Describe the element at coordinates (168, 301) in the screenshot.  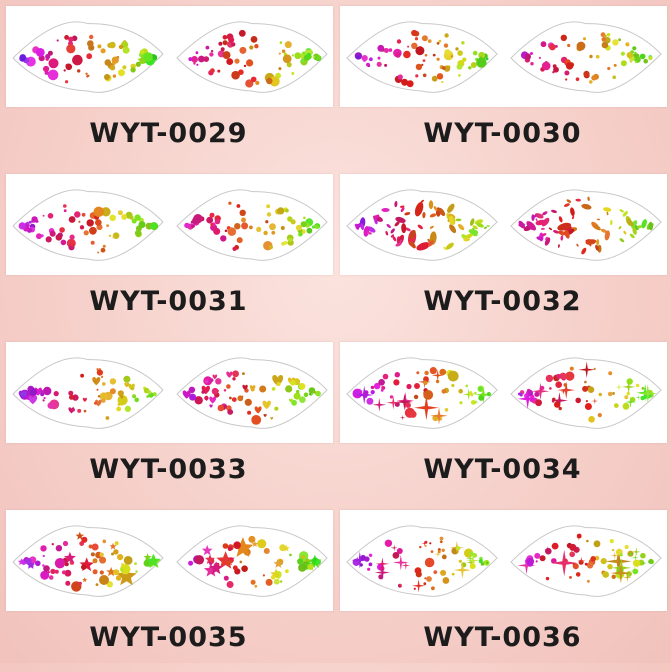
I see `product-code: WYT-0031` at that location.